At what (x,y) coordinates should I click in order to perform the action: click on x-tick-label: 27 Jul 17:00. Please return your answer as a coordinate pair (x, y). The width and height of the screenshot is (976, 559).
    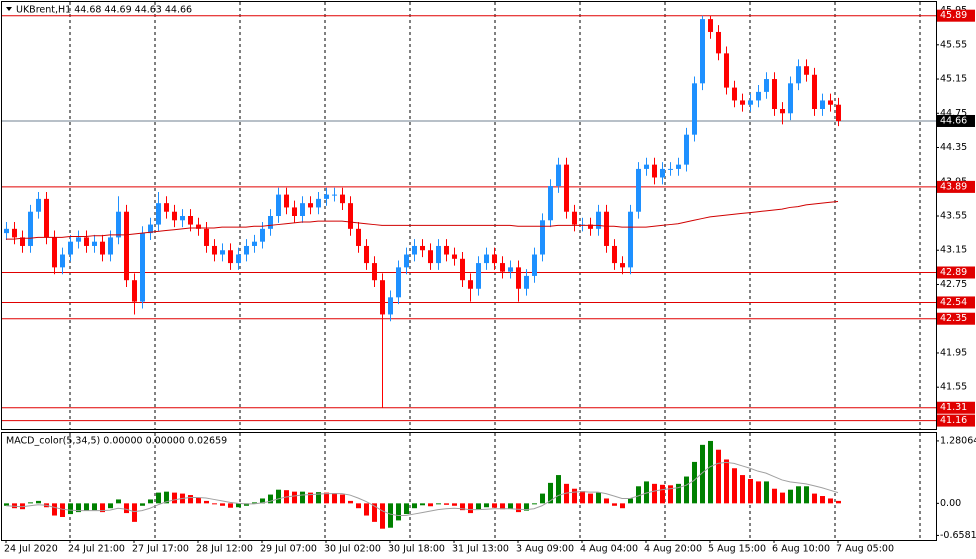
    Looking at the image, I should click on (160, 549).